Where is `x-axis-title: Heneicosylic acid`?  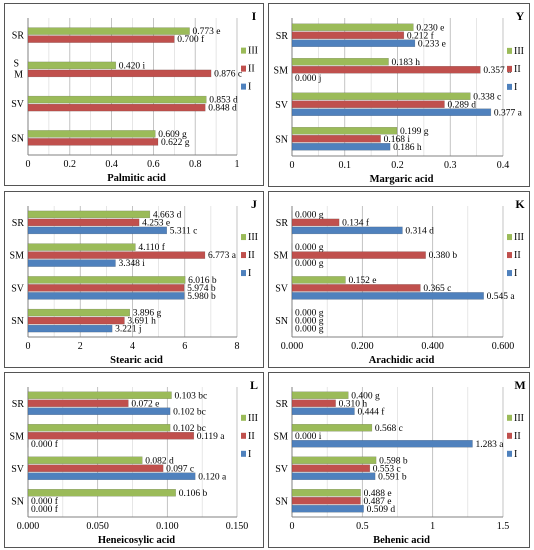
x-axis-title: Heneicosylic acid is located at coordinates (136, 540).